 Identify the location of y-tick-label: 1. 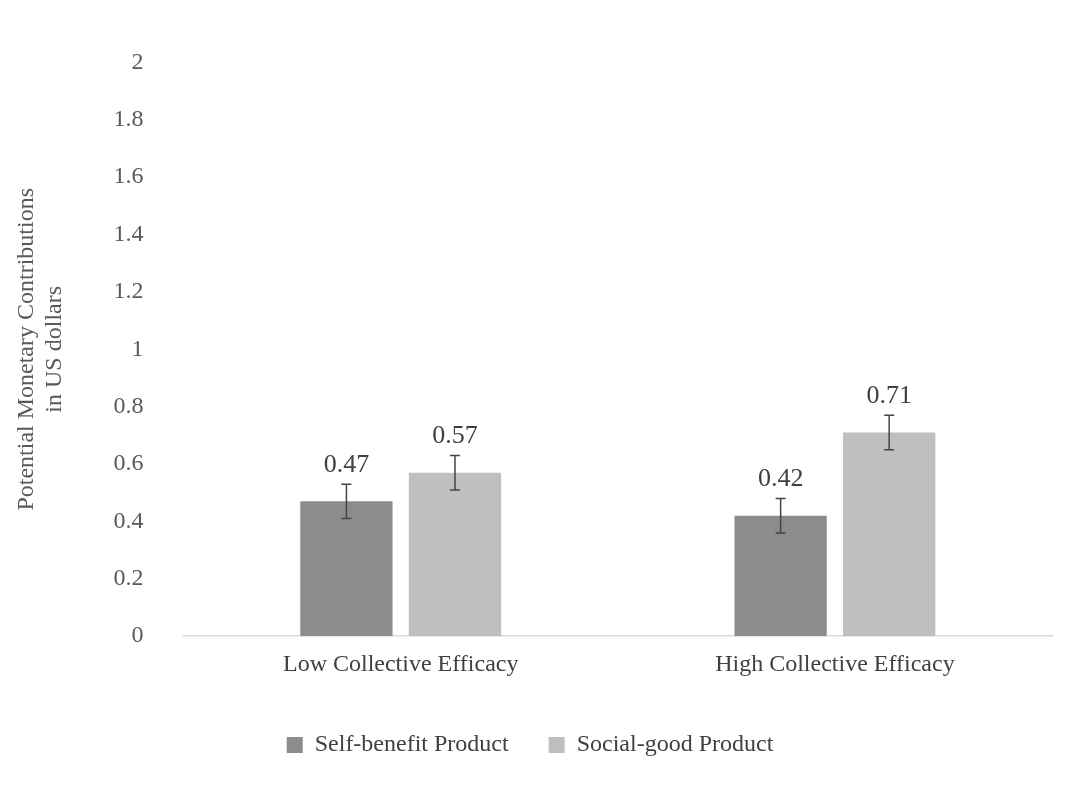
(137, 347).